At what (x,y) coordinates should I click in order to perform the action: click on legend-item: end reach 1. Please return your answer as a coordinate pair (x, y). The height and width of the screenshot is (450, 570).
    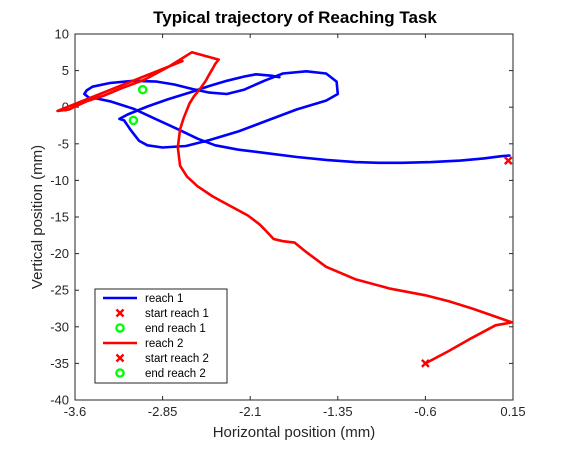
    Looking at the image, I should click on (160, 329).